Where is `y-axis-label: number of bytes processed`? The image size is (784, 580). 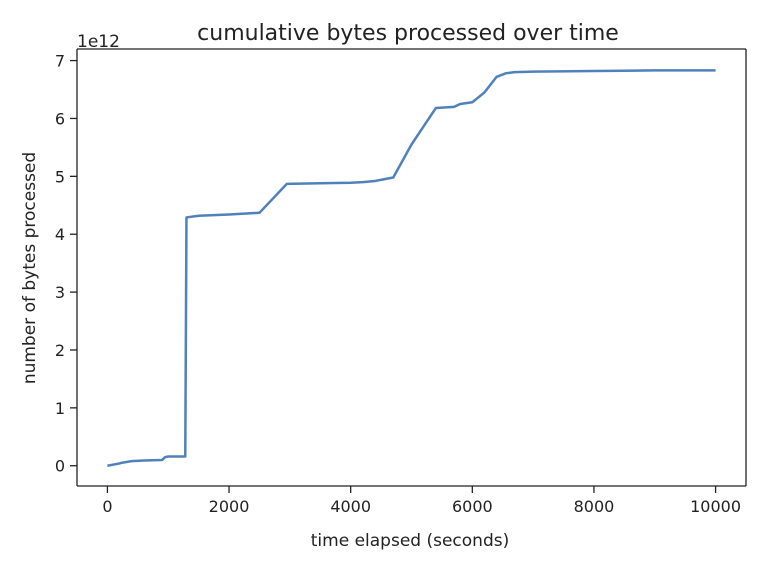 y-axis-label: number of bytes processed is located at coordinates (30, 268).